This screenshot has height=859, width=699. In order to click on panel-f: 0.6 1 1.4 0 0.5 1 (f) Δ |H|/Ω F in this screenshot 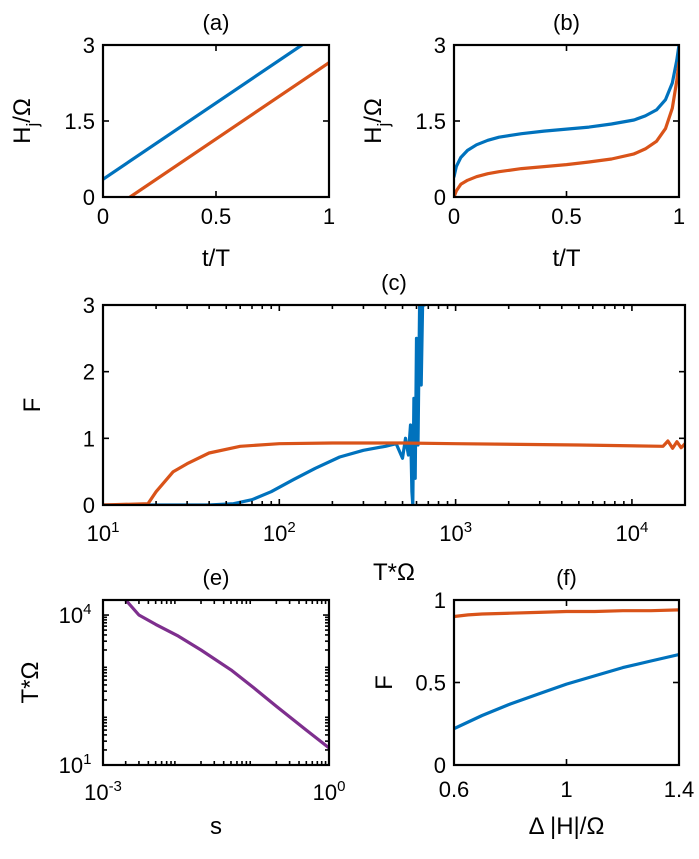, I will do `click(532, 702)`.